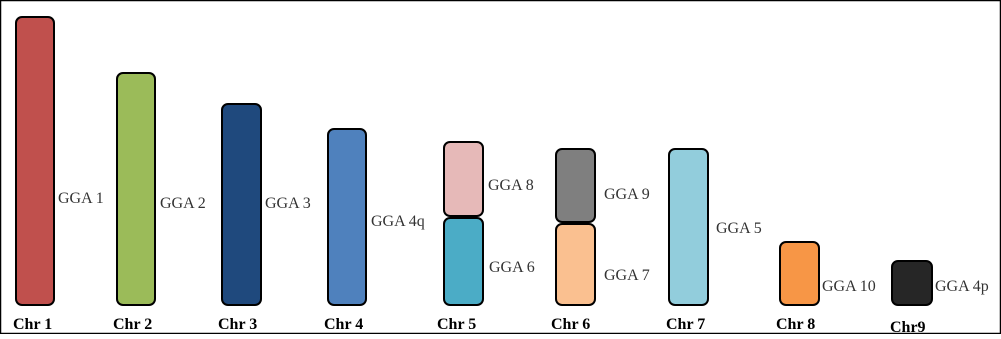  I want to click on chr5-gga8-segment, so click(463, 179).